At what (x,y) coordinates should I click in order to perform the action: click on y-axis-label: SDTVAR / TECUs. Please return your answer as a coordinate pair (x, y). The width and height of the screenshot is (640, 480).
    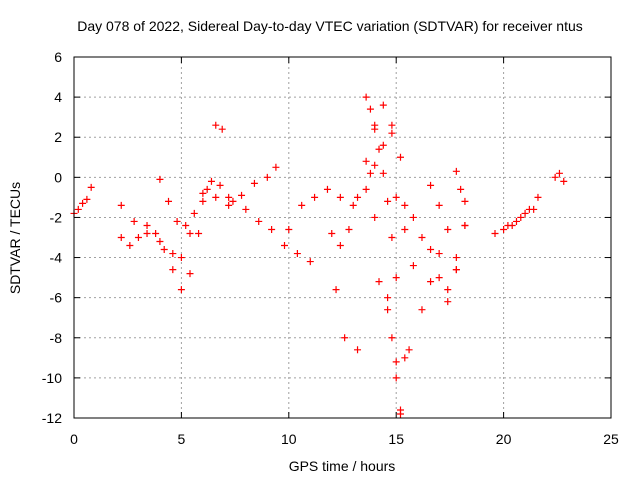
    Looking at the image, I should click on (15, 238).